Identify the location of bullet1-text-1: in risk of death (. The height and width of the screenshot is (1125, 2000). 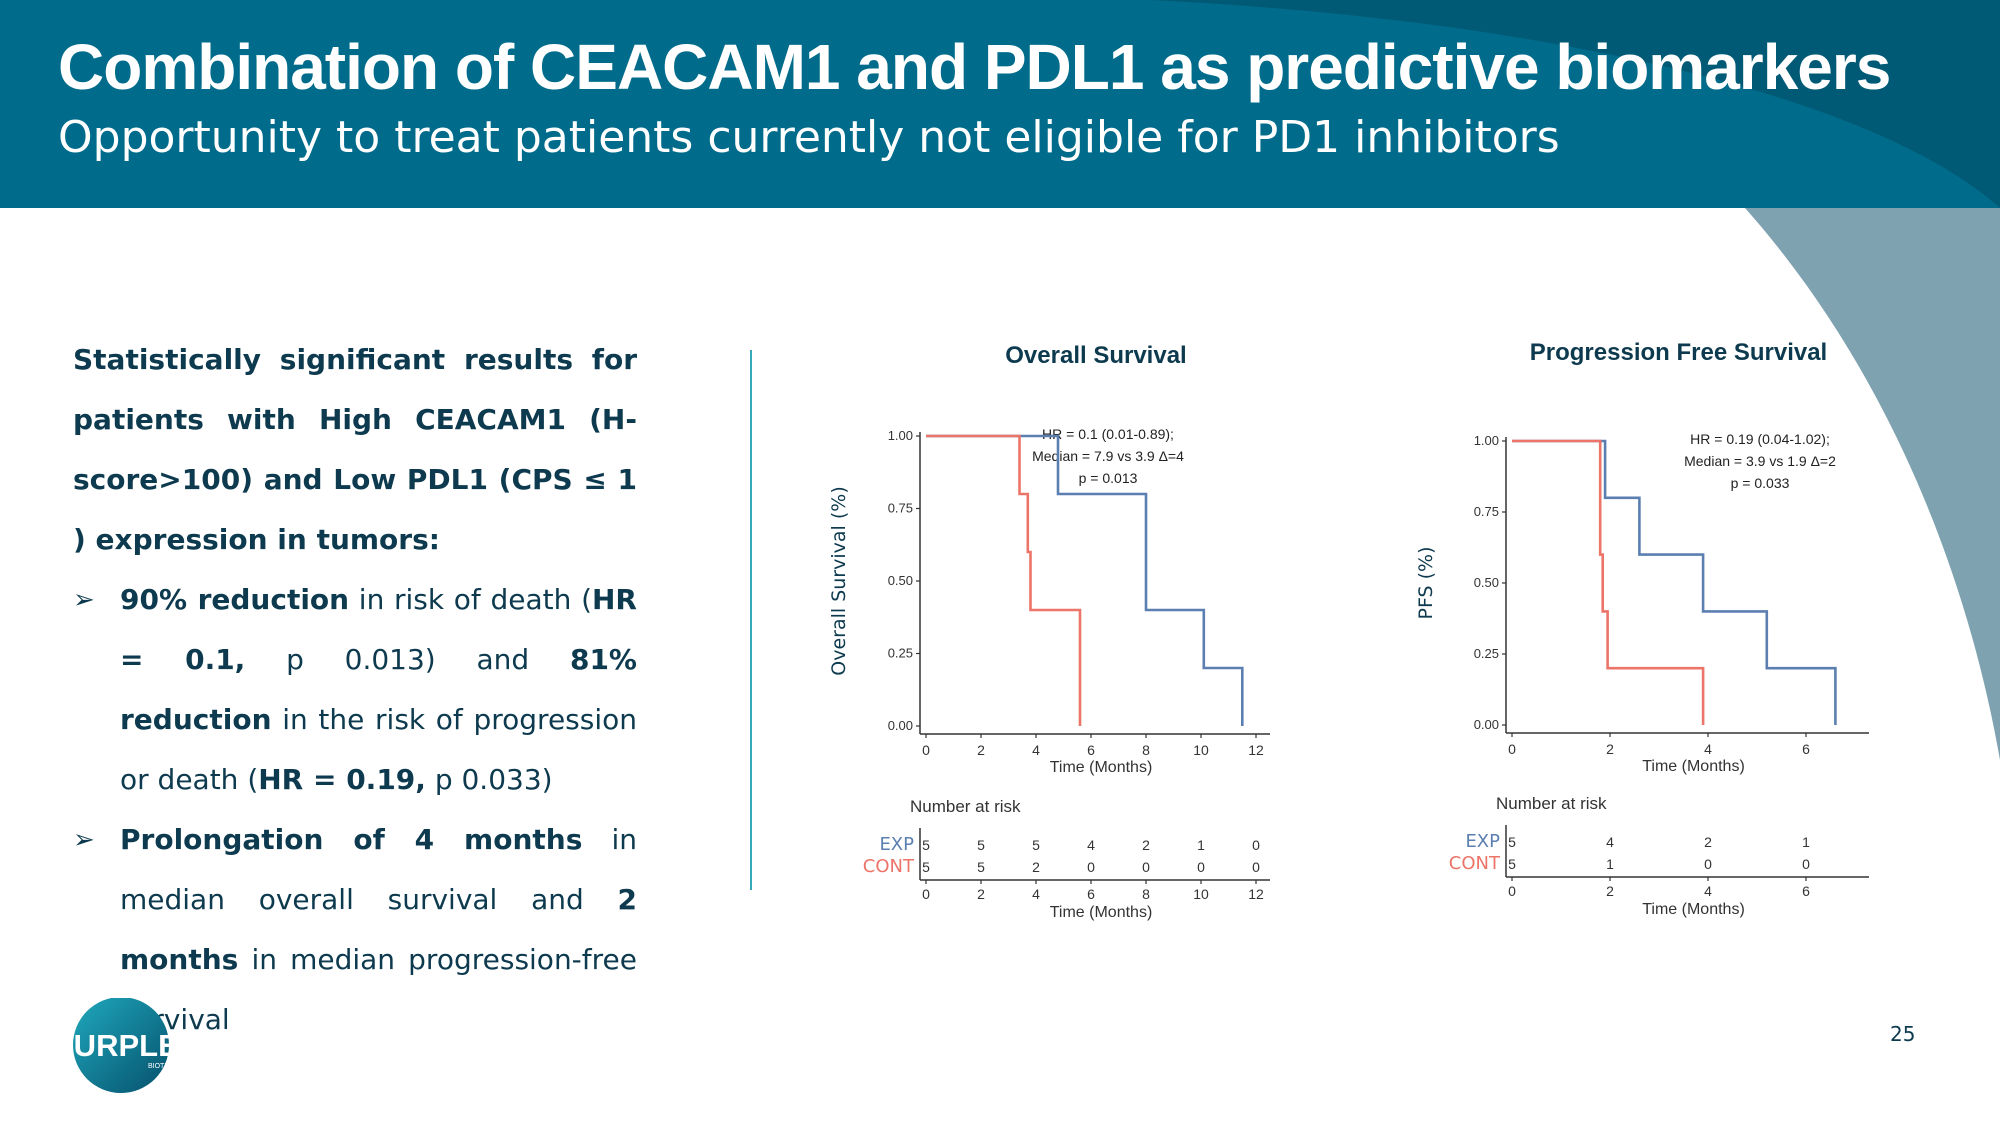
(470, 599).